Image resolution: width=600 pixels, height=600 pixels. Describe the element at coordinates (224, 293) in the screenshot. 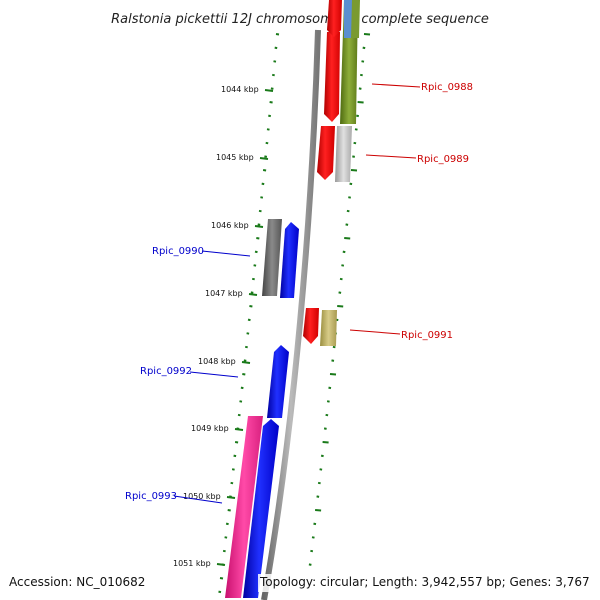

I see `kbp-tick-label: 1047 kbp` at that location.